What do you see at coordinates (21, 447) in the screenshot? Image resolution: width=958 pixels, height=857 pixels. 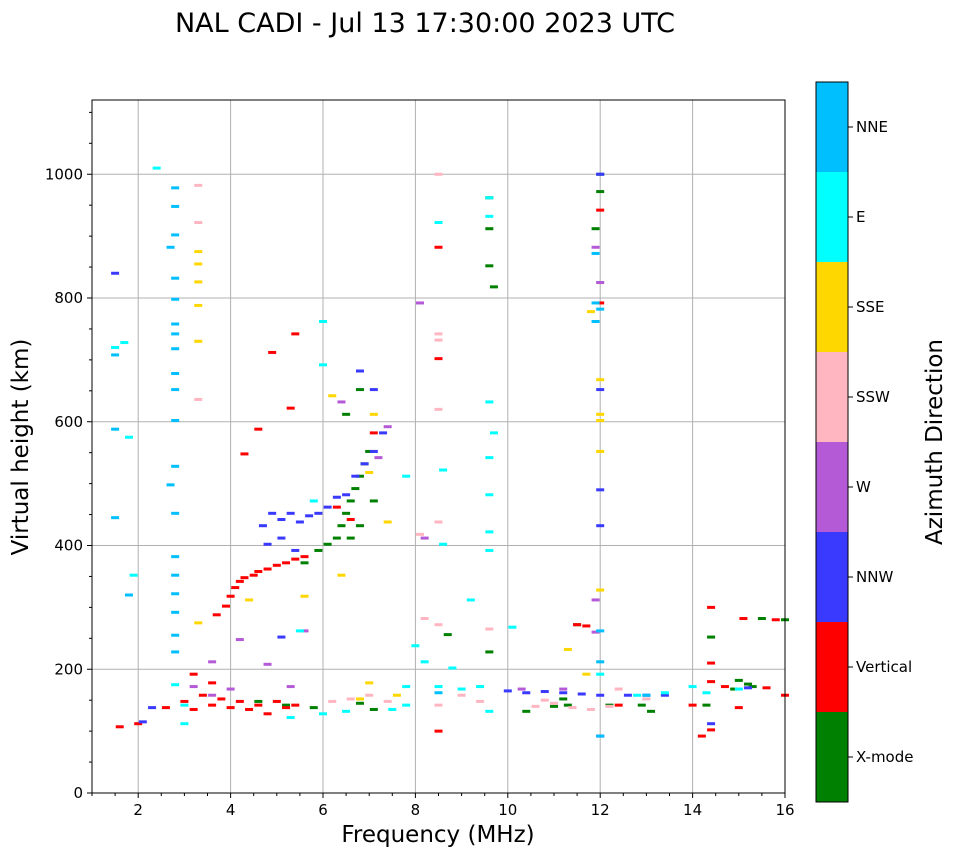 I see `y-axis-label: Virtual height (km)` at bounding box center [21, 447].